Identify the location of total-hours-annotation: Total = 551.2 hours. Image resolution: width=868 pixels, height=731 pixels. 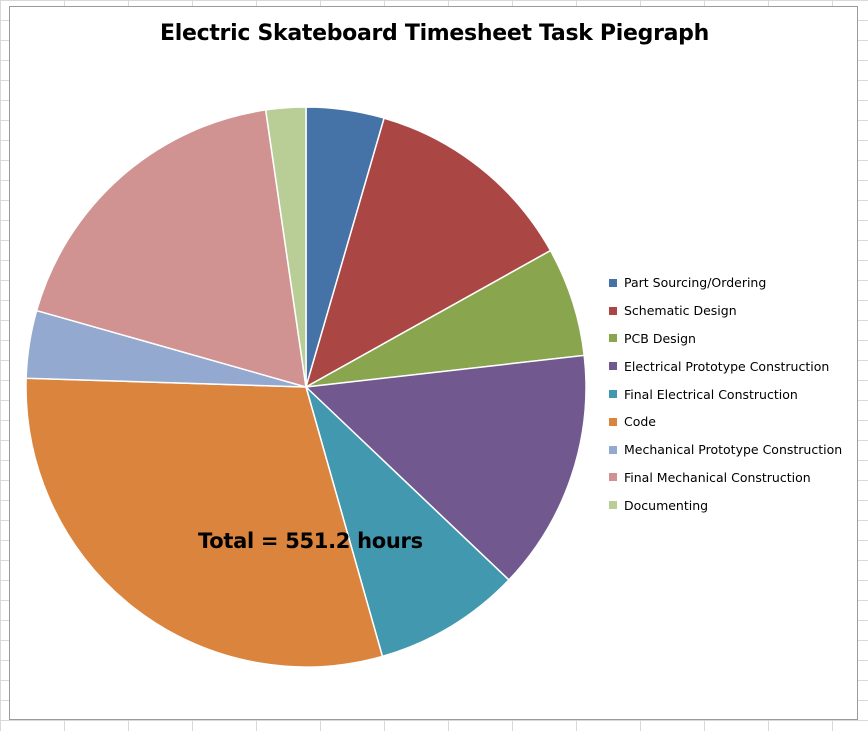
(310, 541).